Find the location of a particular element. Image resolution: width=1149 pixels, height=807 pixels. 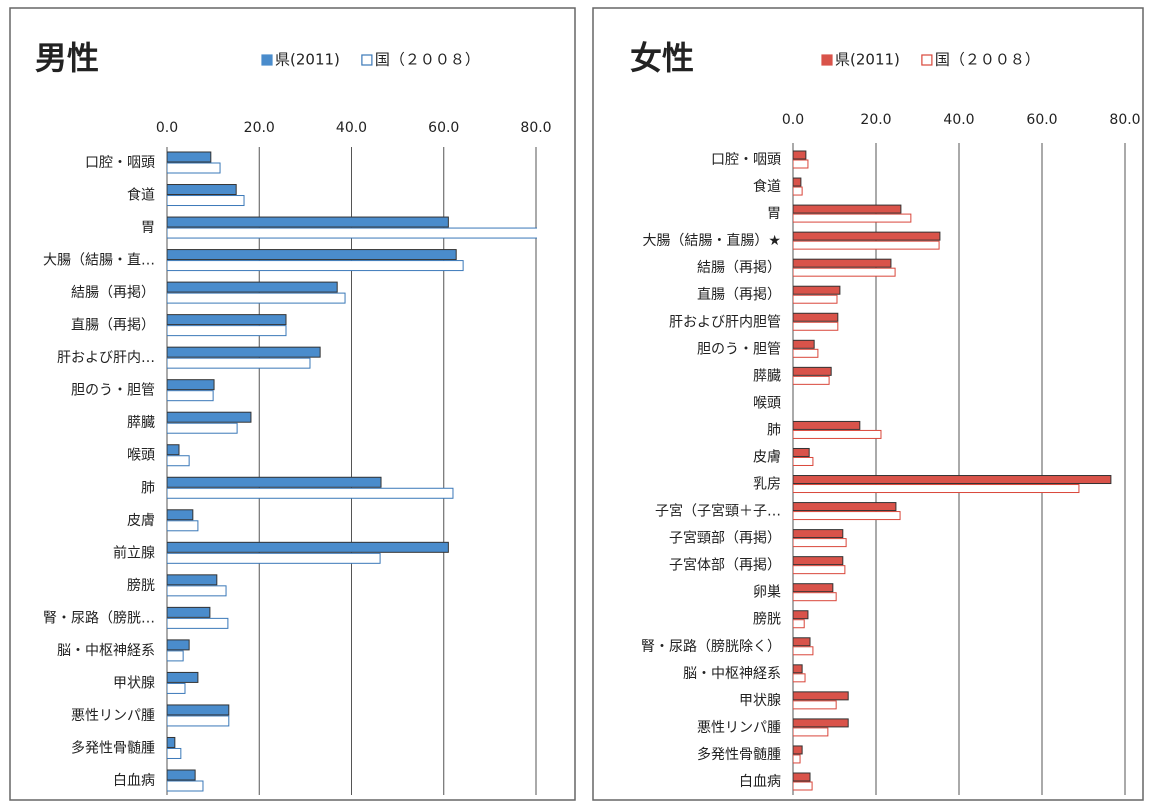

y-tick-label: 多発性骨髄腫 is located at coordinates (113, 747).